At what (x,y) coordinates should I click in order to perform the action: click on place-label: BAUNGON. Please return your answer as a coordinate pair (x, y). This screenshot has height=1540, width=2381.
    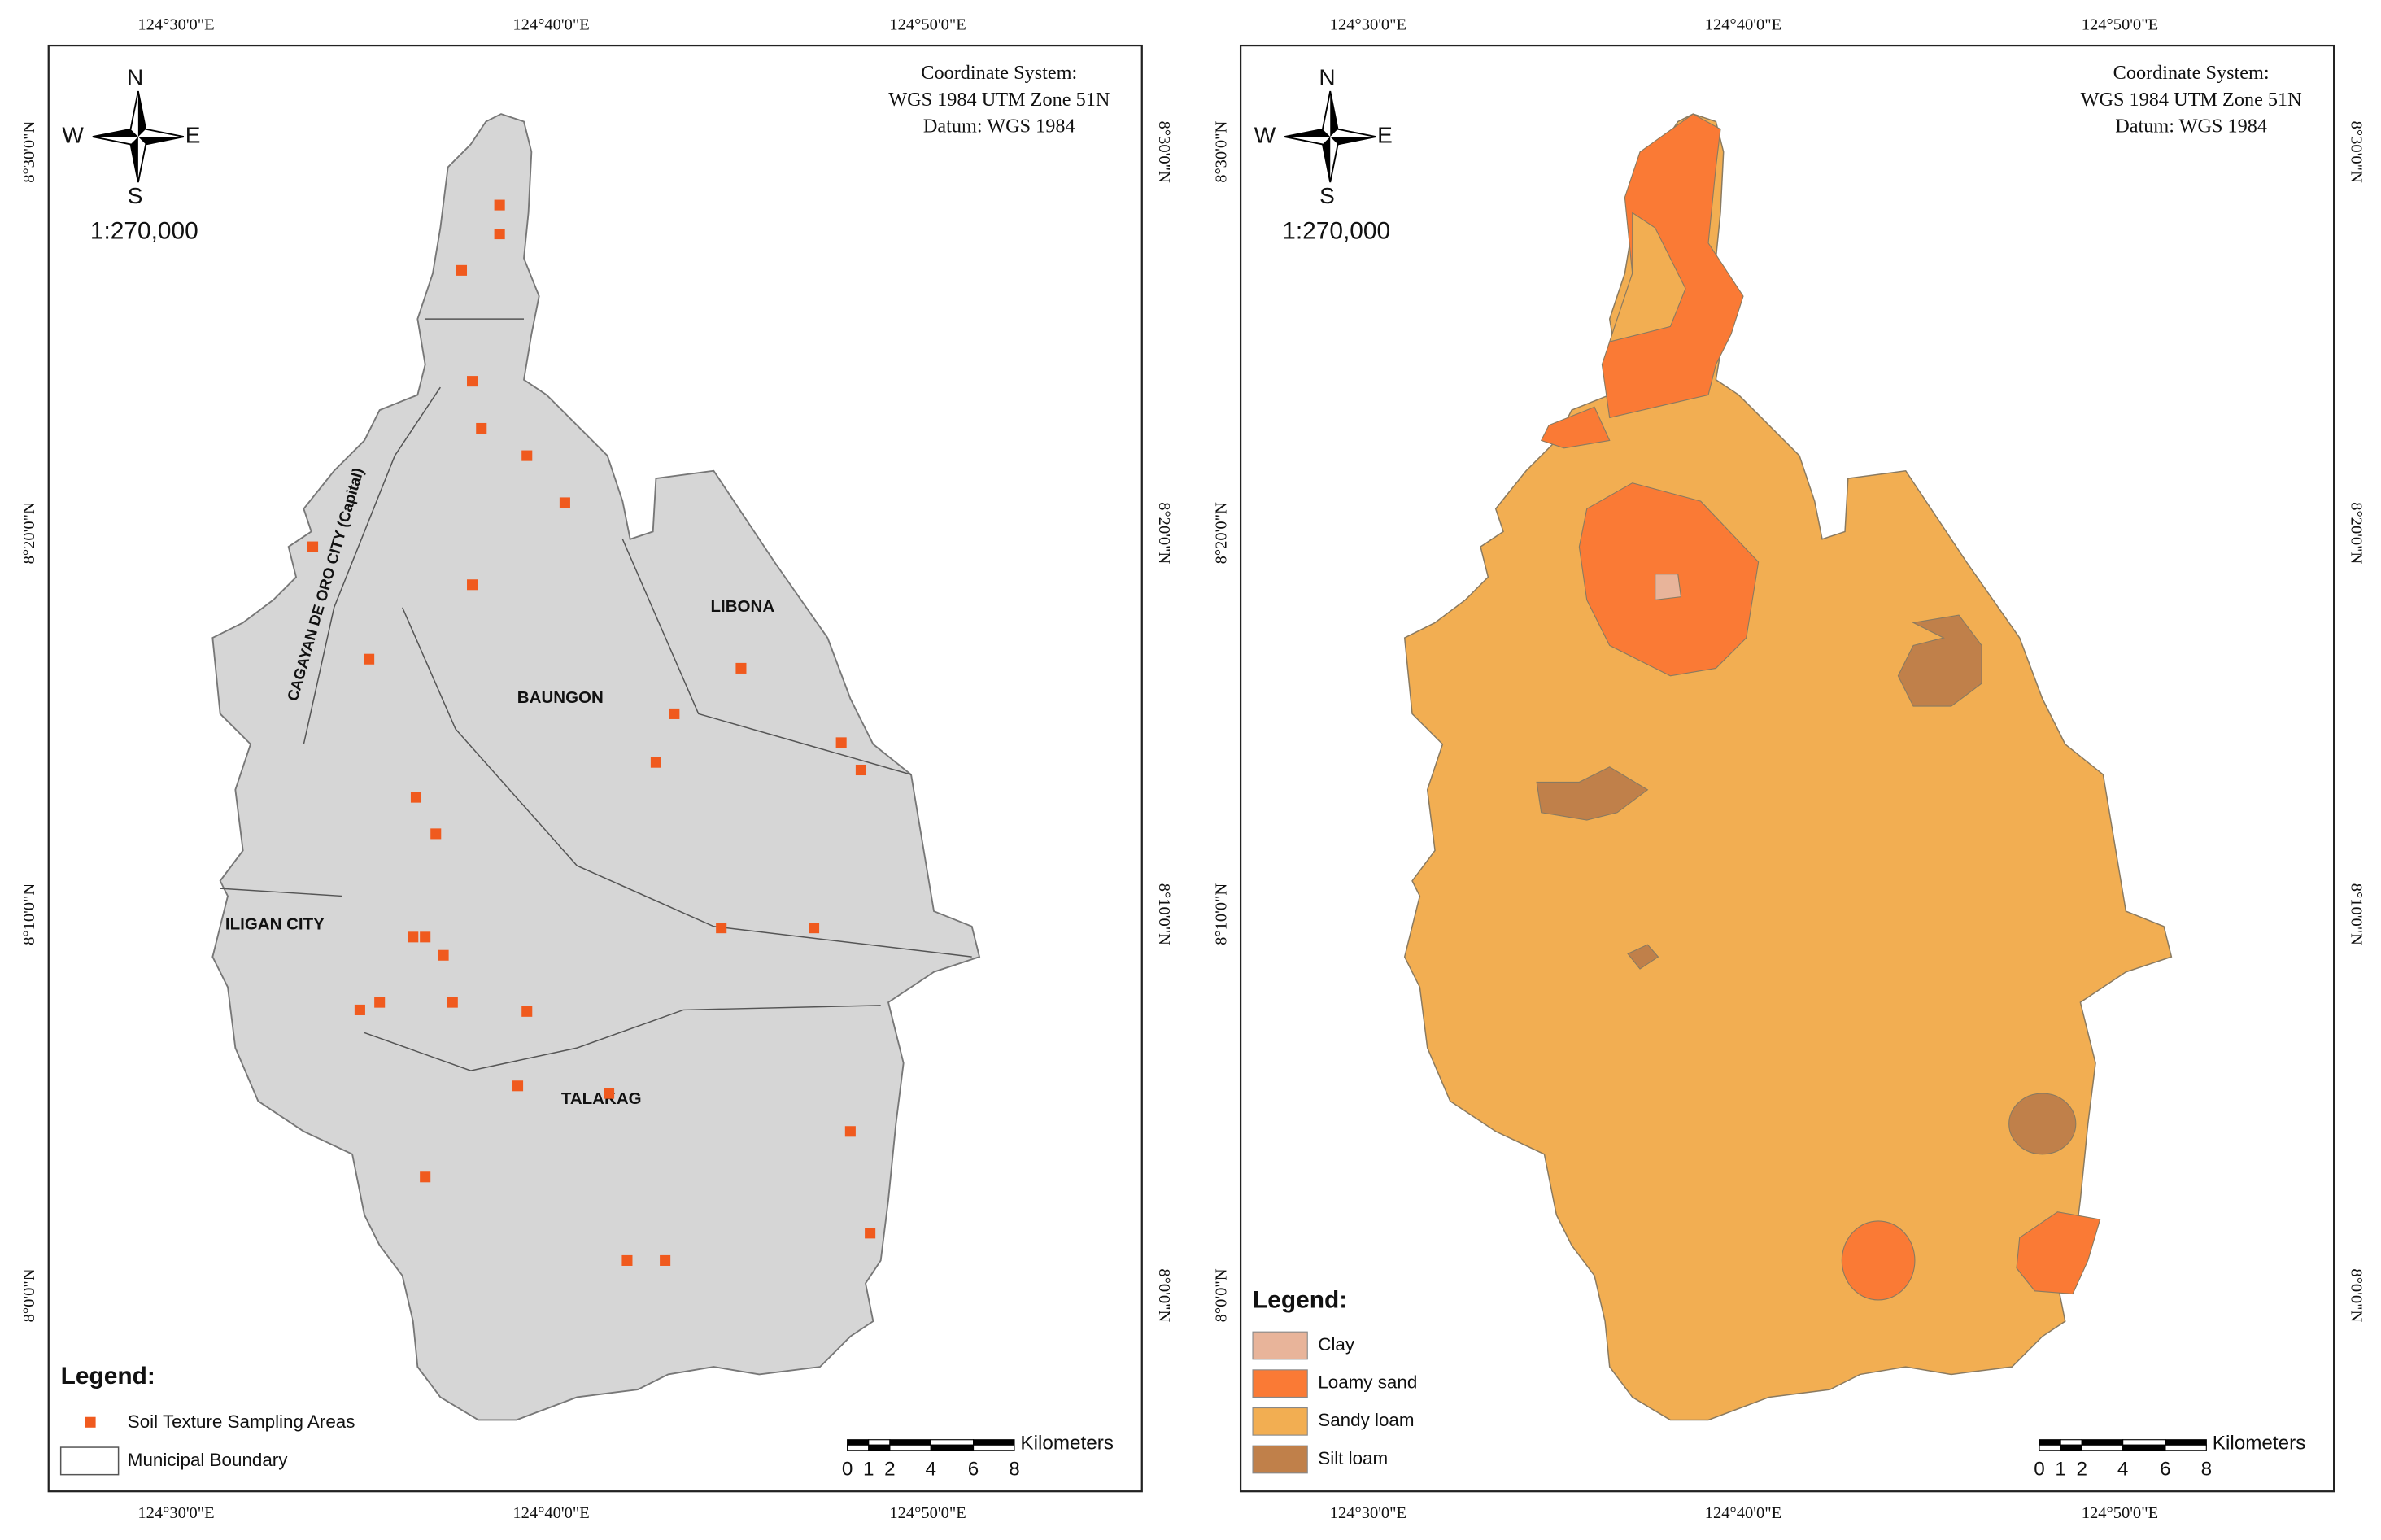
    Looking at the image, I should click on (560, 697).